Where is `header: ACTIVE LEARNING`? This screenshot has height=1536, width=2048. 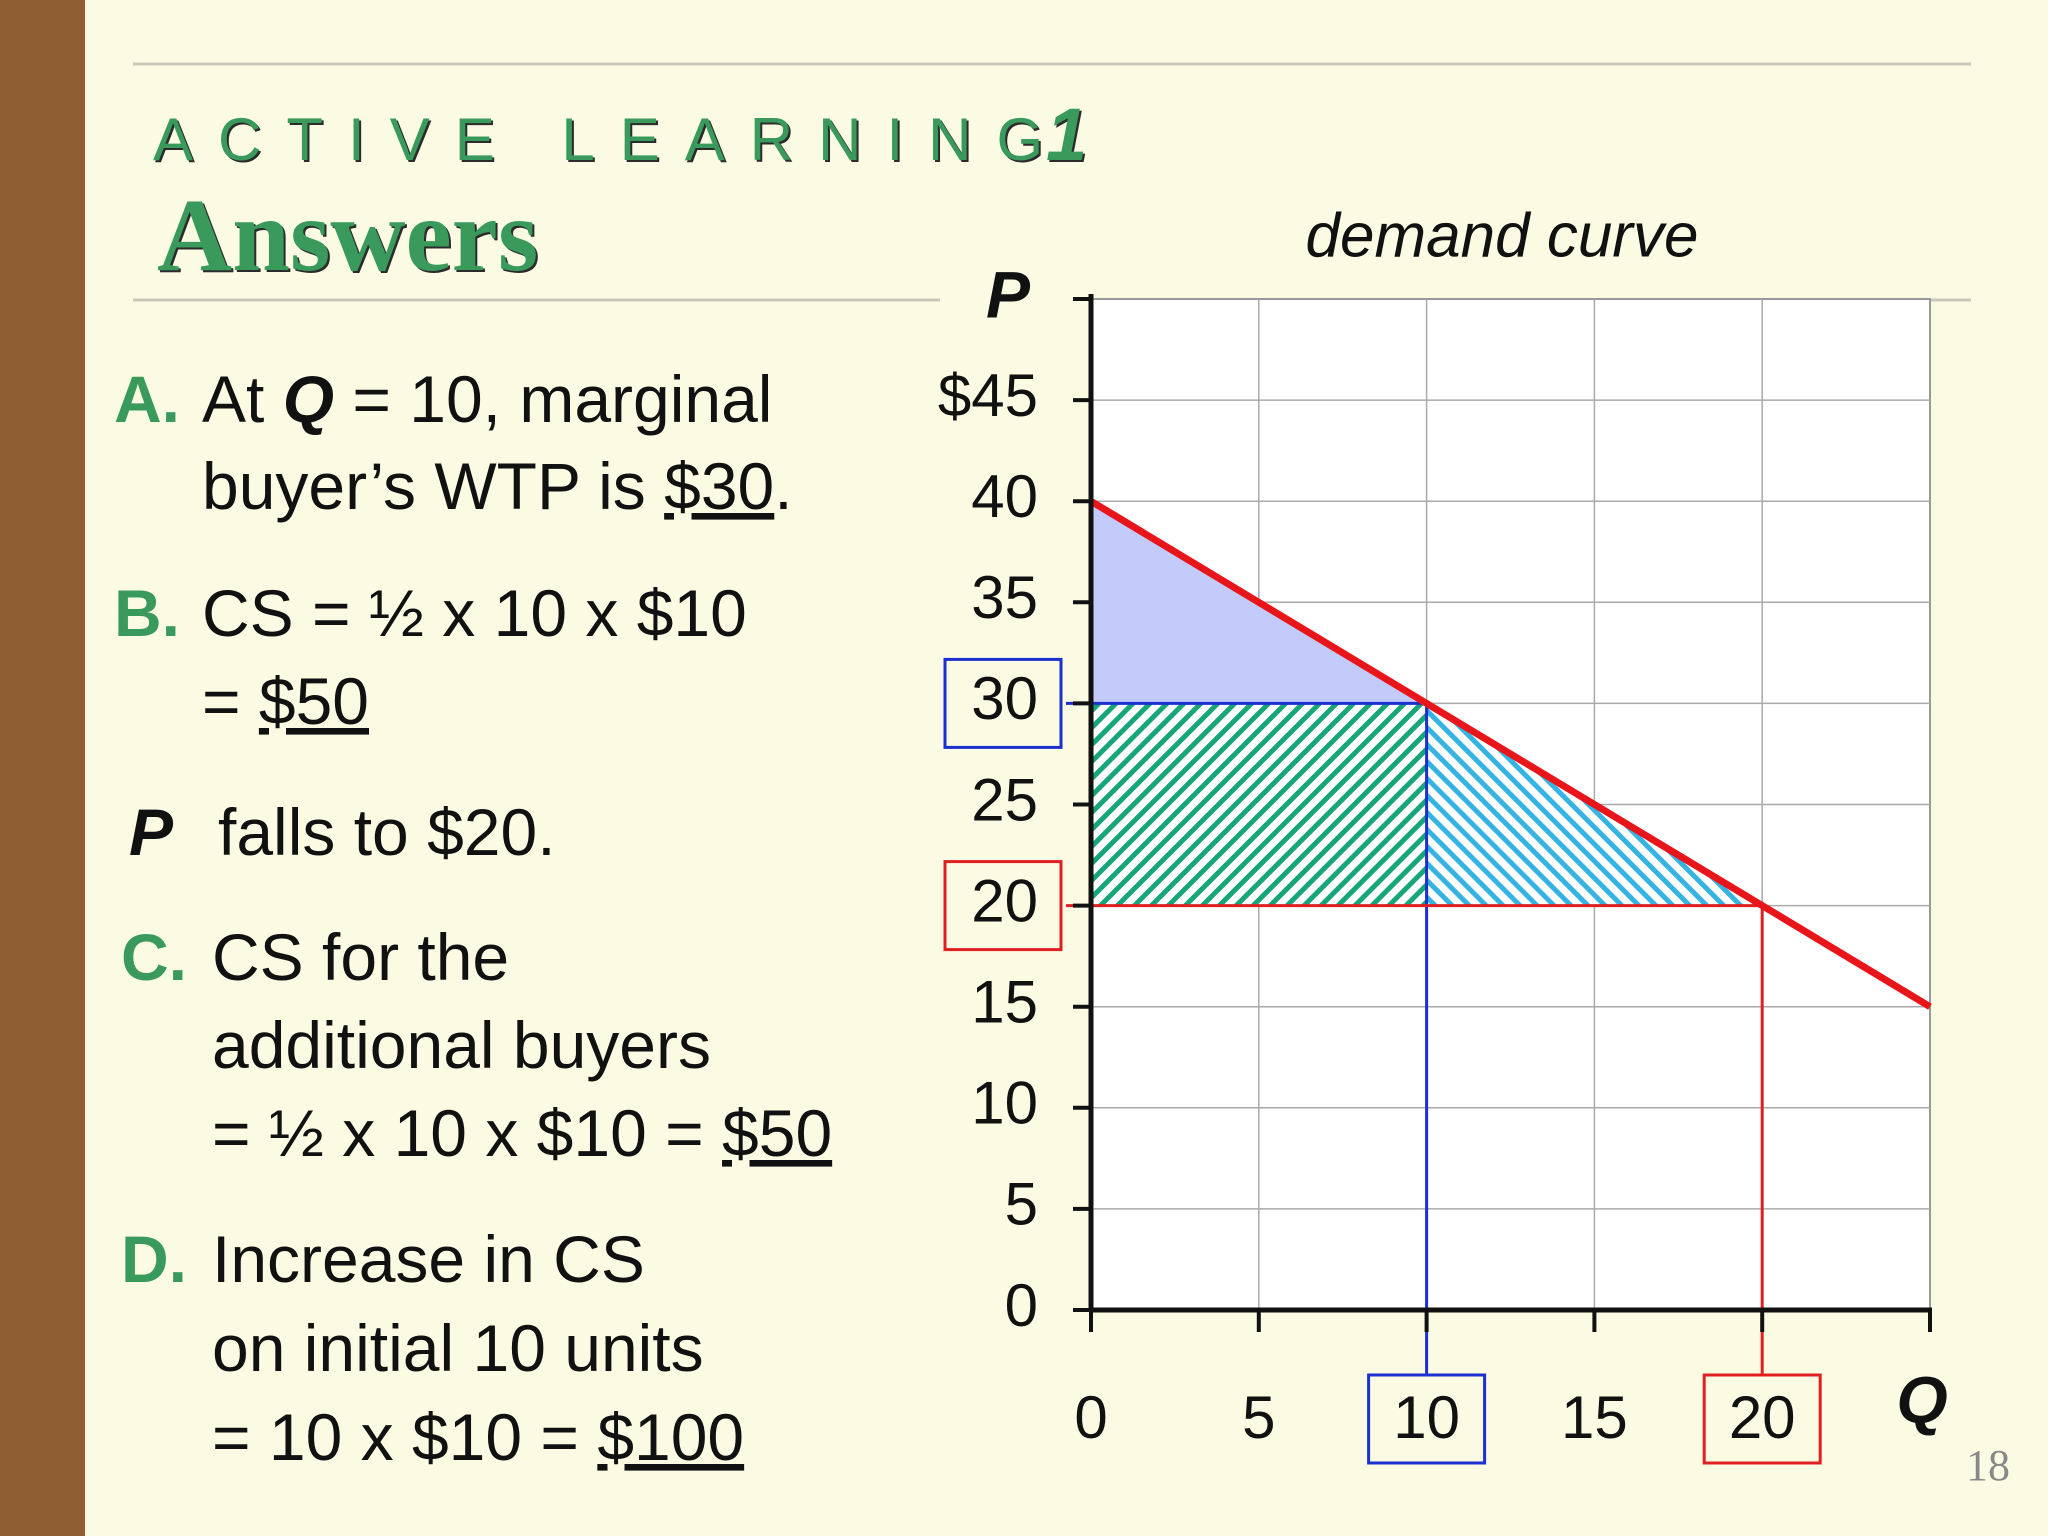
header: ACTIVE LEARNING is located at coordinates (610, 139).